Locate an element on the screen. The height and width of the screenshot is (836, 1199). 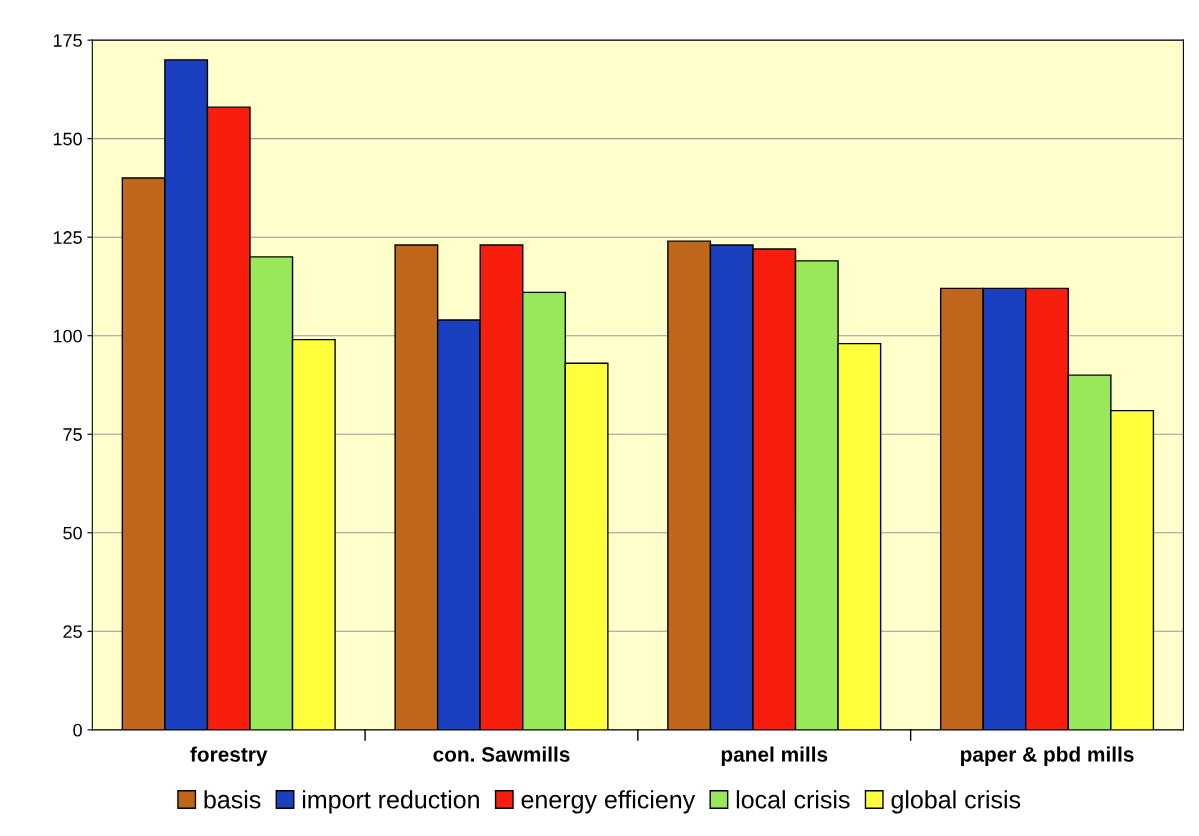
y-tick-label: 125 is located at coordinates (67, 237).